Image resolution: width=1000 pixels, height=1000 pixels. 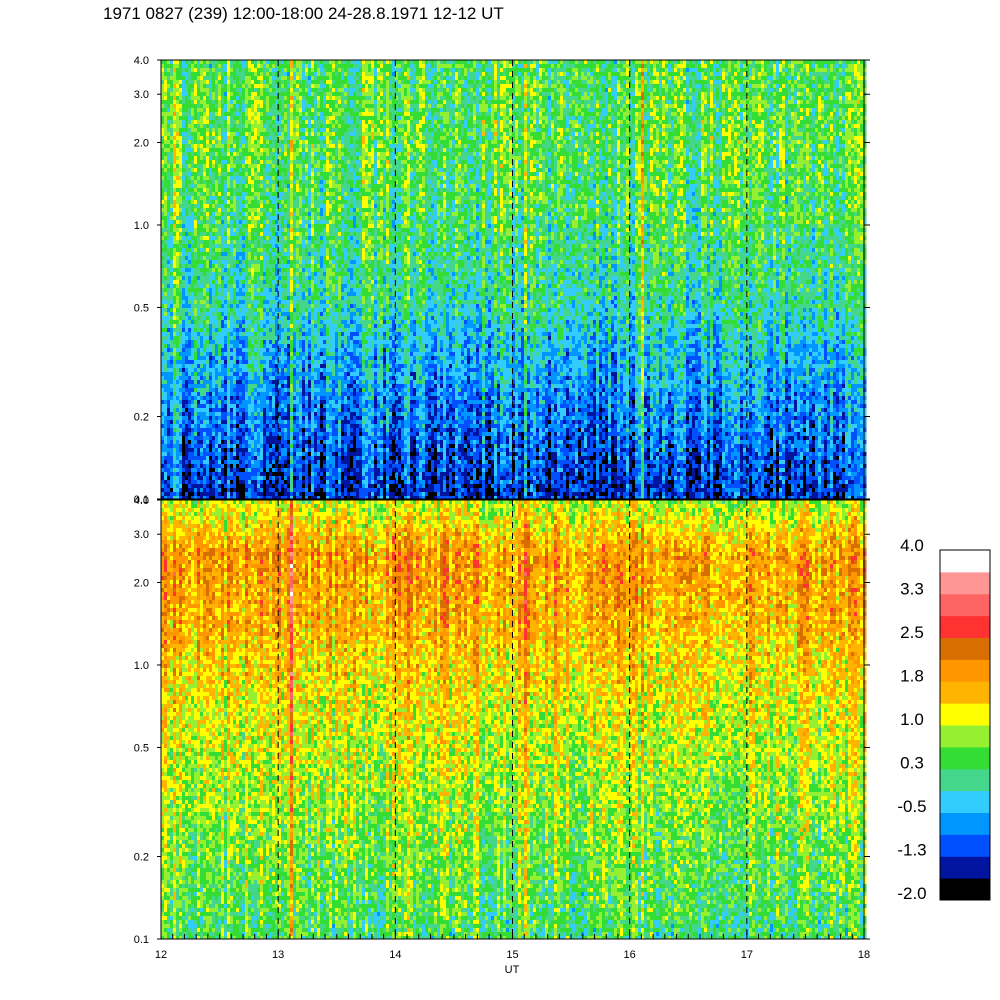 What do you see at coordinates (911, 850) in the screenshot?
I see `colorbar-label: -1.3` at bounding box center [911, 850].